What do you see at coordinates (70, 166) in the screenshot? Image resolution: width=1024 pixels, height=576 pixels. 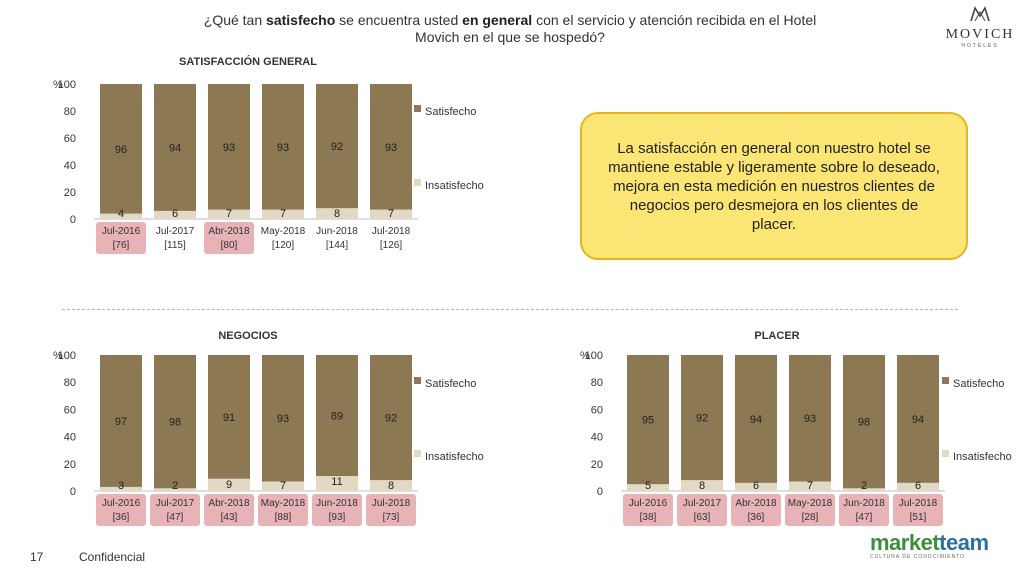 I see `y-tick-label: 40` at bounding box center [70, 166].